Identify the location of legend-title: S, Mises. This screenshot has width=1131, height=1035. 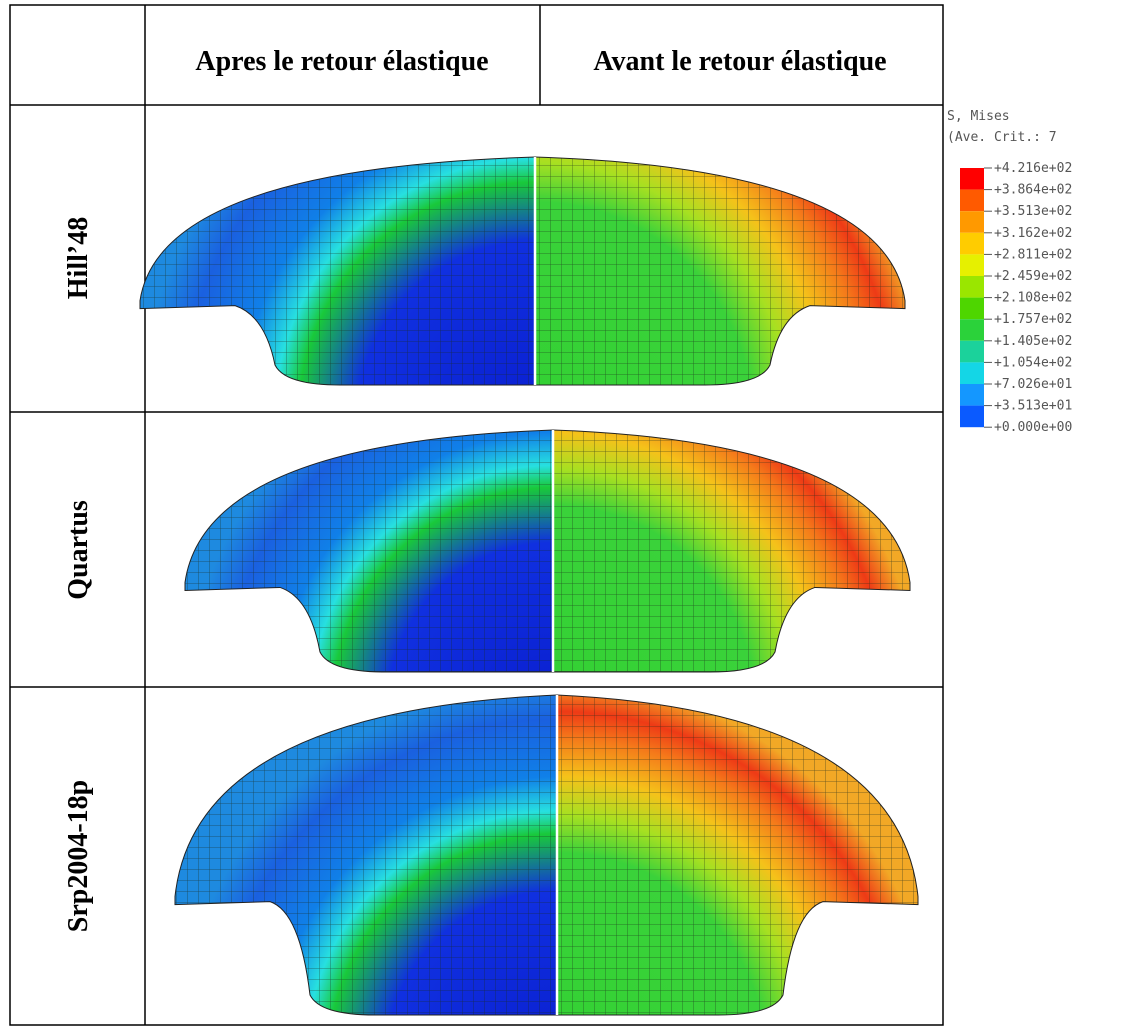
(978, 116).